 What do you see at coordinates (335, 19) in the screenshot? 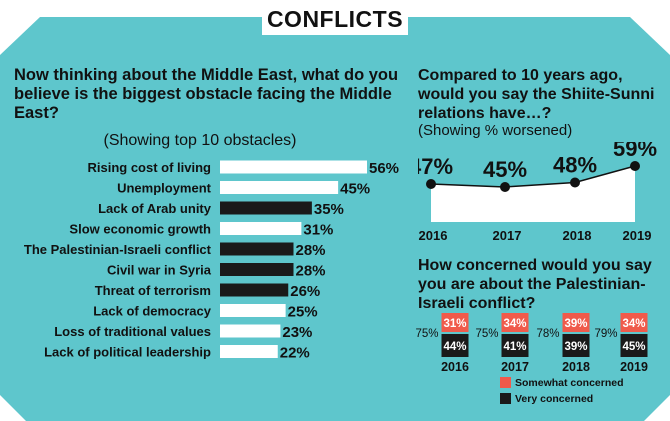
I see `page-title: CONFLICTS` at bounding box center [335, 19].